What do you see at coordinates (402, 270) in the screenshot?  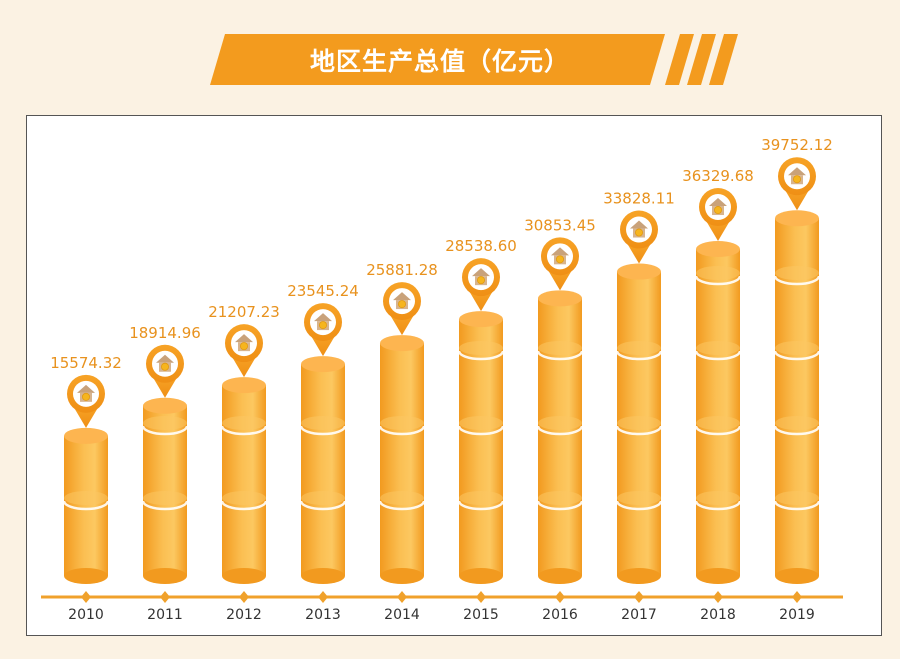 I see `value-label: 25881.28` at bounding box center [402, 270].